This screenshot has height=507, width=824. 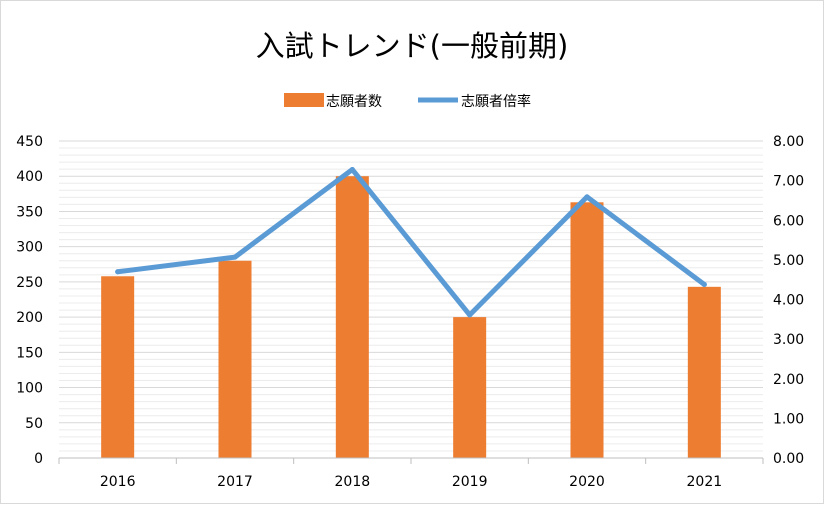 I want to click on legend: 志願者数 志願者倍率, so click(x=407, y=101).